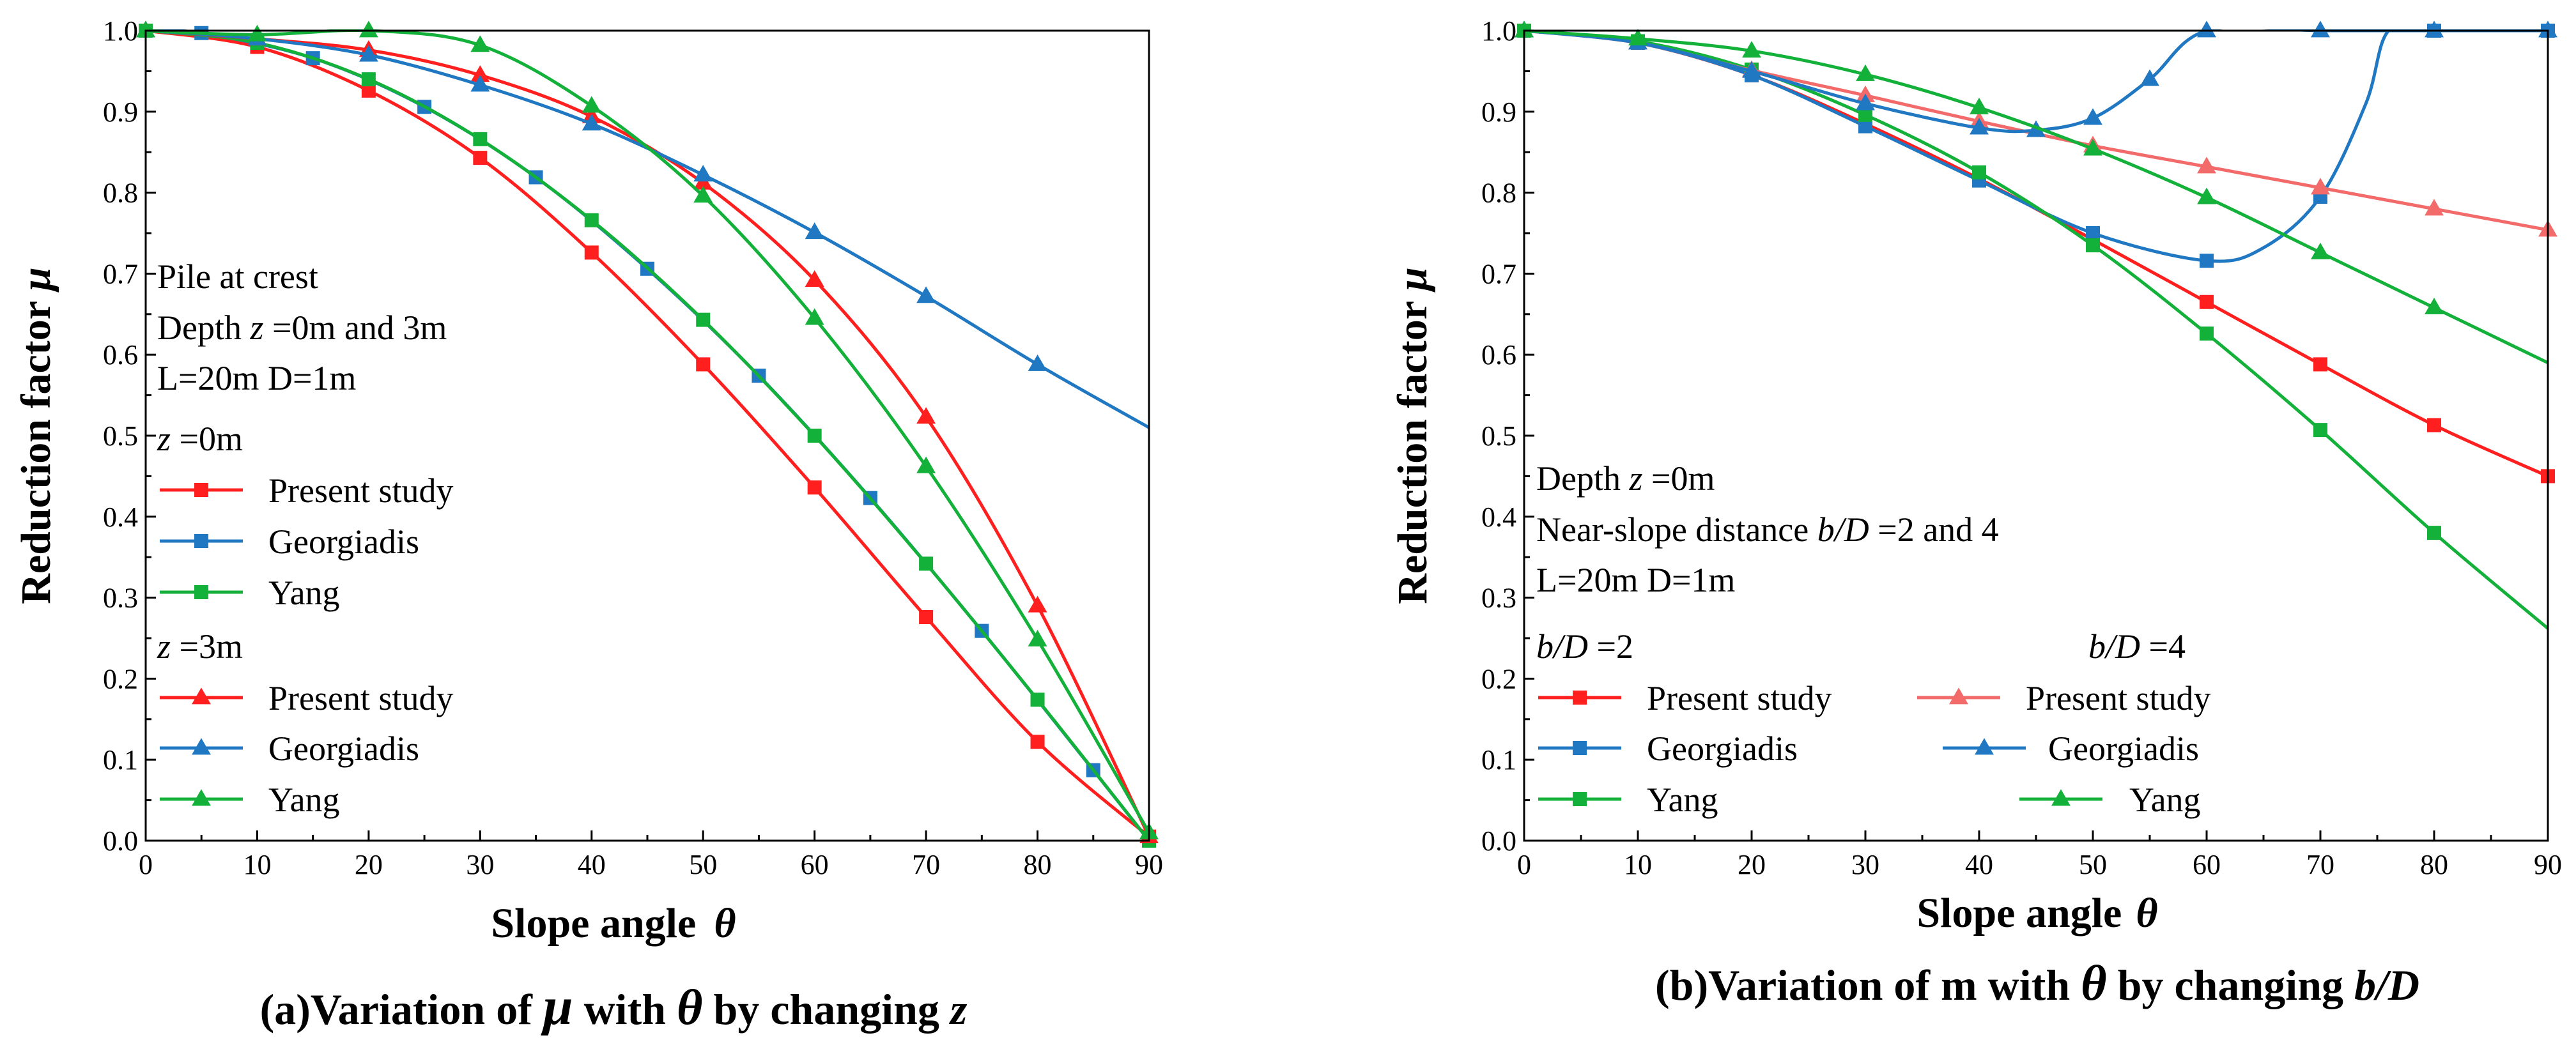 The height and width of the screenshot is (1047, 2576). I want to click on panel-a-x-axis-title: Slope angle θ, so click(613, 923).